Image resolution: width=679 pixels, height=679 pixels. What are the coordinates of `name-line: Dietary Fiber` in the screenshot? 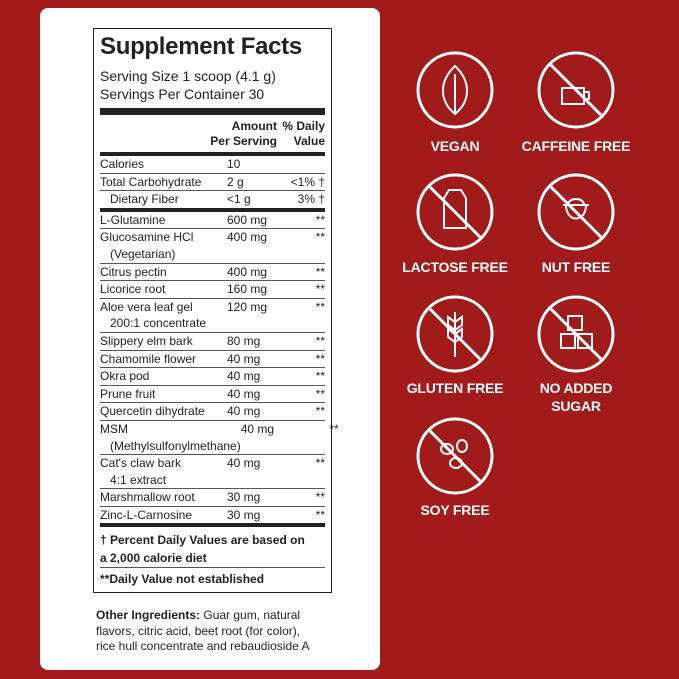 It's located at (144, 199).